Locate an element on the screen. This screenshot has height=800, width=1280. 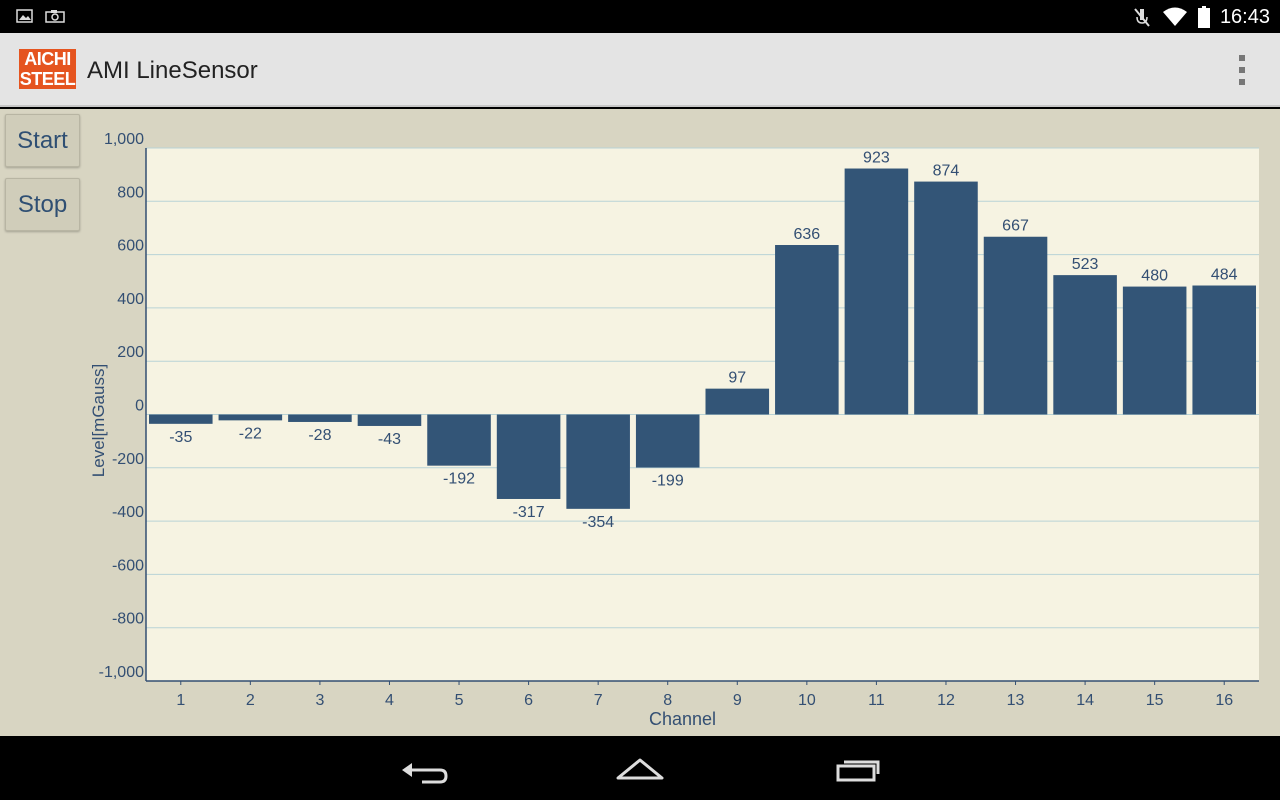
x-tick-label: 13 is located at coordinates (1016, 700).